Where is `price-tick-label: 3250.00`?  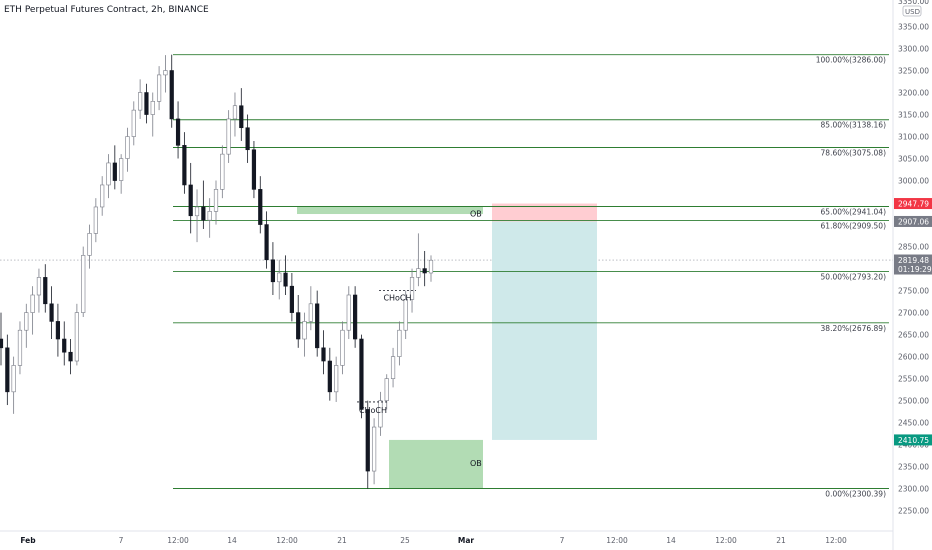 price-tick-label: 3250.00 is located at coordinates (913, 71).